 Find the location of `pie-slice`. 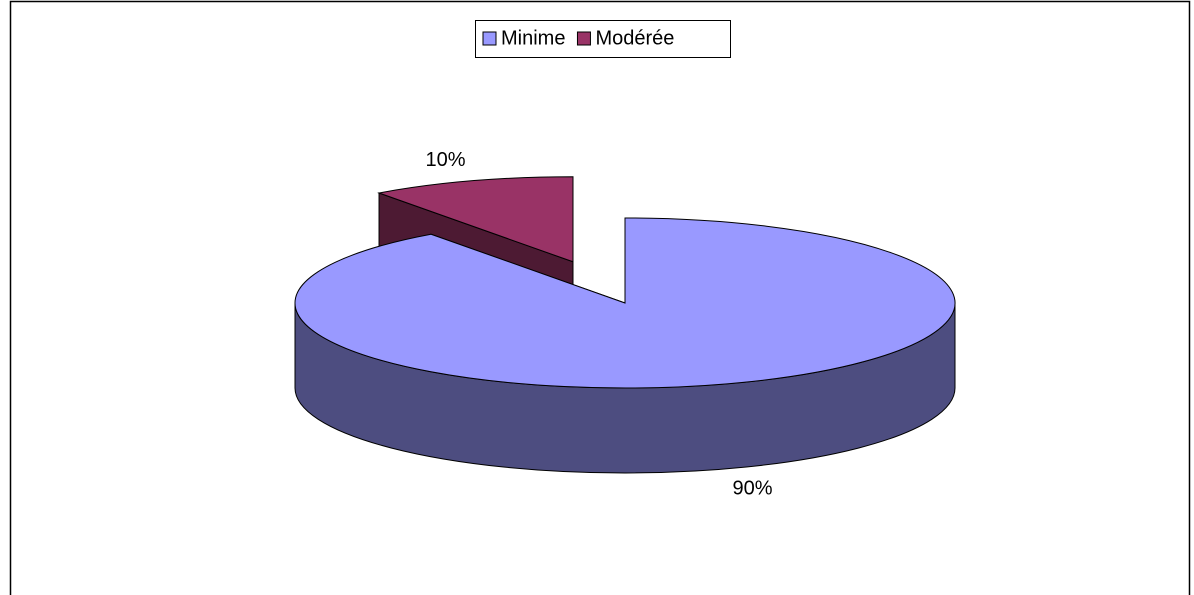

pie-slice is located at coordinates (475, 219).